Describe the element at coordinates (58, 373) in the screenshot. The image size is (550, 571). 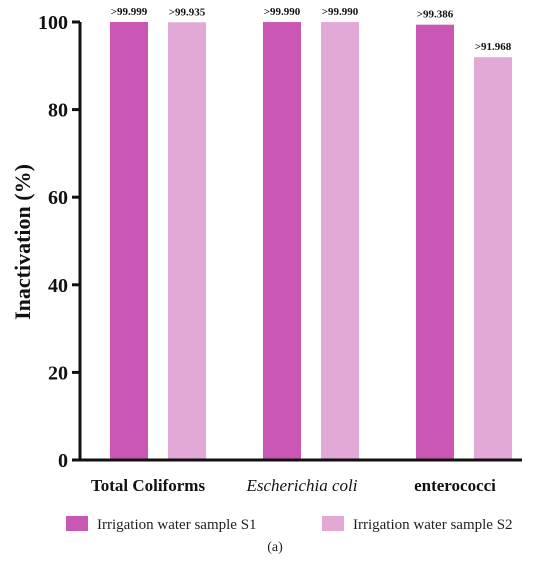
I see `y-tick-label: 20` at that location.